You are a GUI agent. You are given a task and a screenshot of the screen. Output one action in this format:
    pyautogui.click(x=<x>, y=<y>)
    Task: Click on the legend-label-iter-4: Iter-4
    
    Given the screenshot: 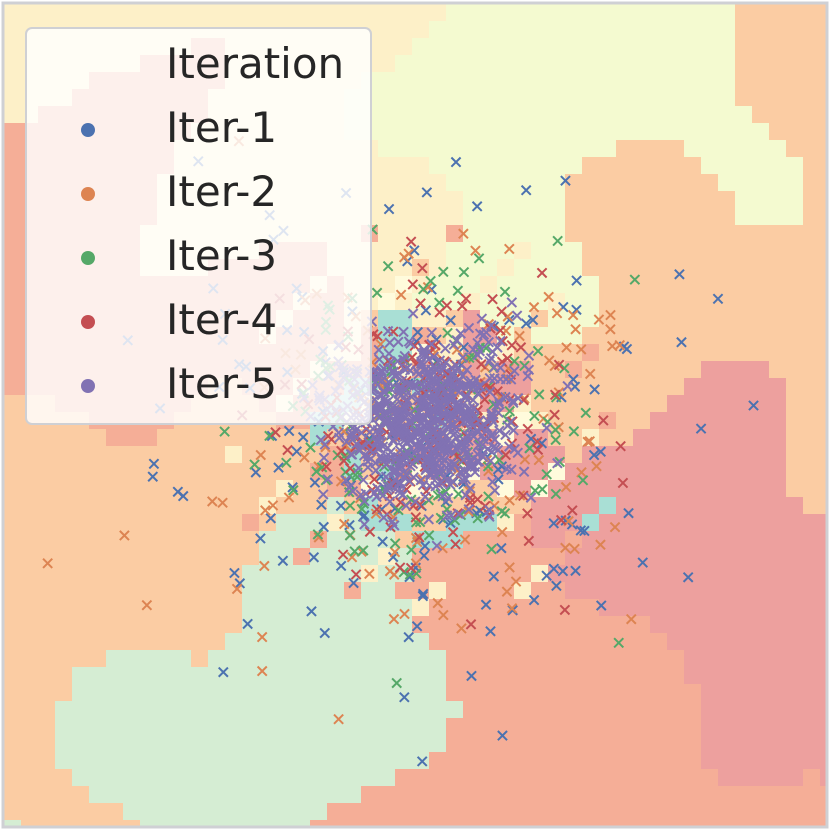 What is the action you would take?
    pyautogui.click(x=221, y=319)
    